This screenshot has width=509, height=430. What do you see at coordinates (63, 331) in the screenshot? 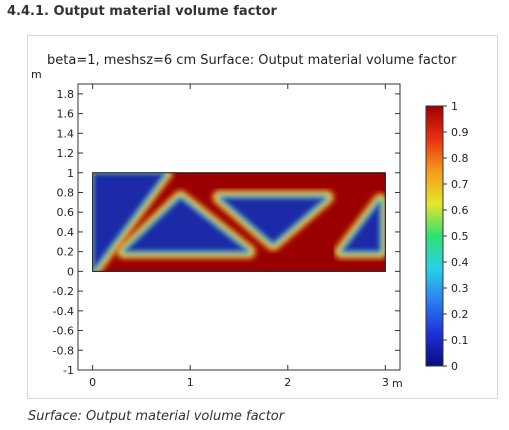
I see `y-tick-label: -0.6` at bounding box center [63, 331].